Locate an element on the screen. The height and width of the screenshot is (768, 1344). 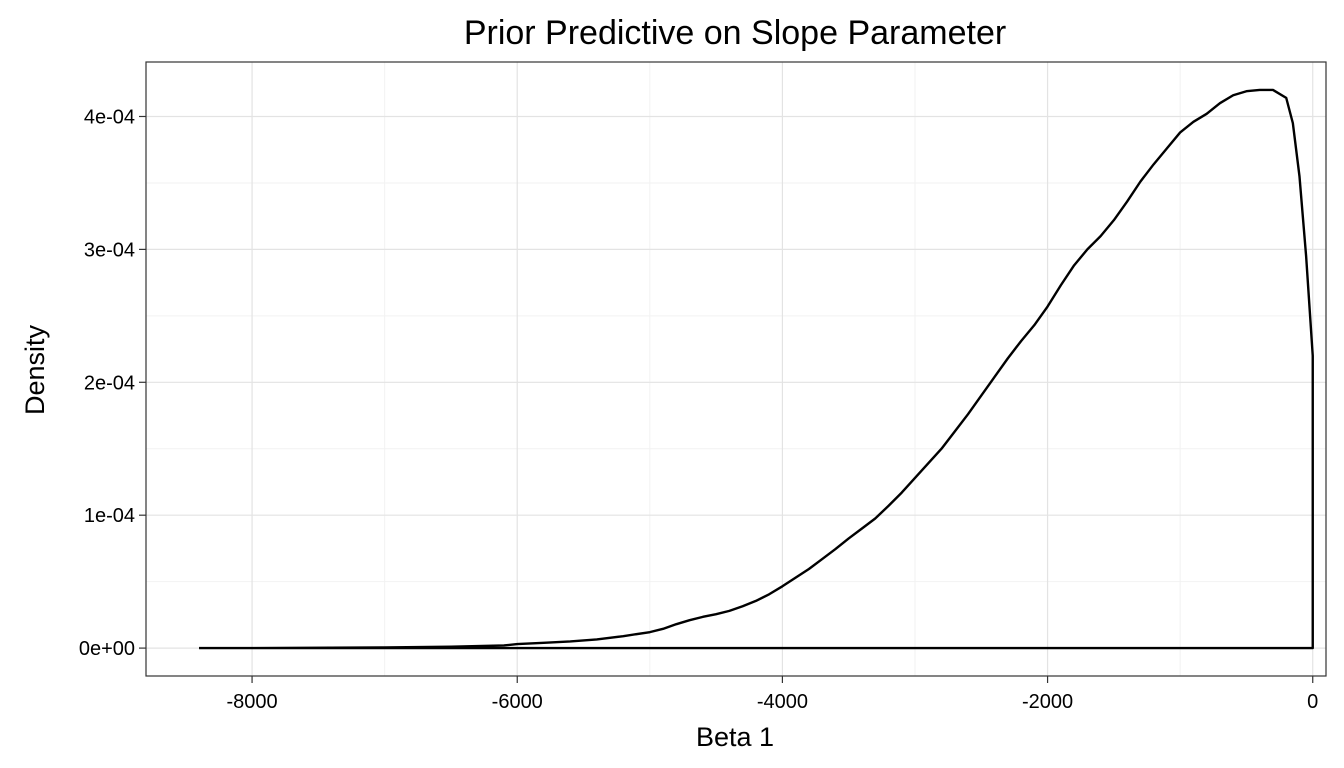
y-tick-label: 3e-04 is located at coordinates (109, 250).